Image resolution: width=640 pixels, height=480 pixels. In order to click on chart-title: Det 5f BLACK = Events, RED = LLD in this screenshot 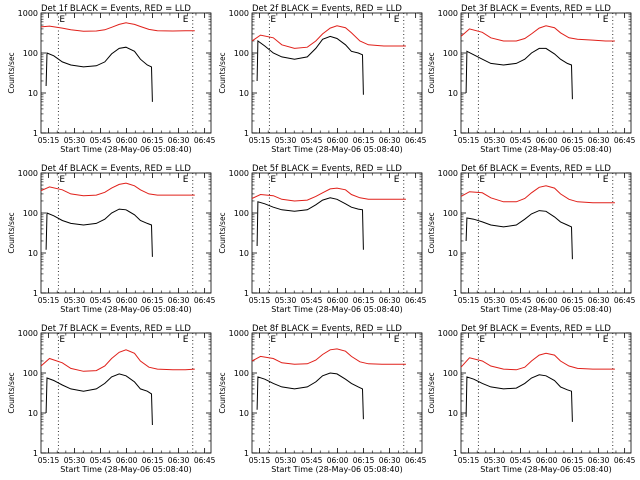, I will do `click(327, 169)`.